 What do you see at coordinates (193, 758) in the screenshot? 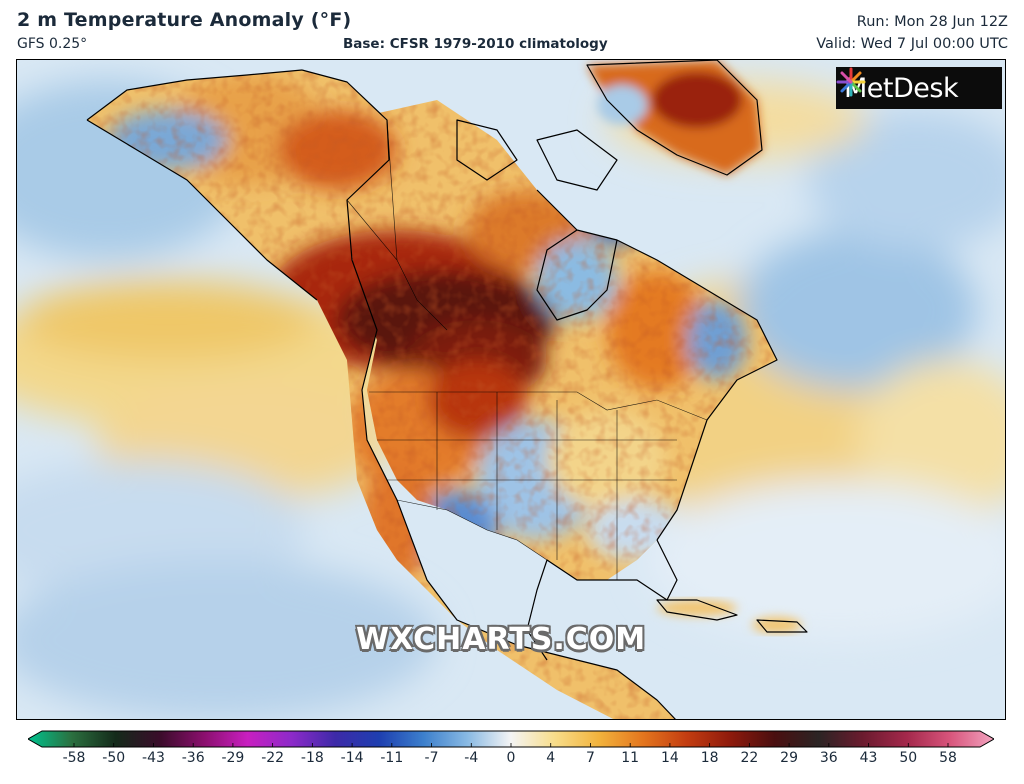
I see `scale-label: -36` at bounding box center [193, 758].